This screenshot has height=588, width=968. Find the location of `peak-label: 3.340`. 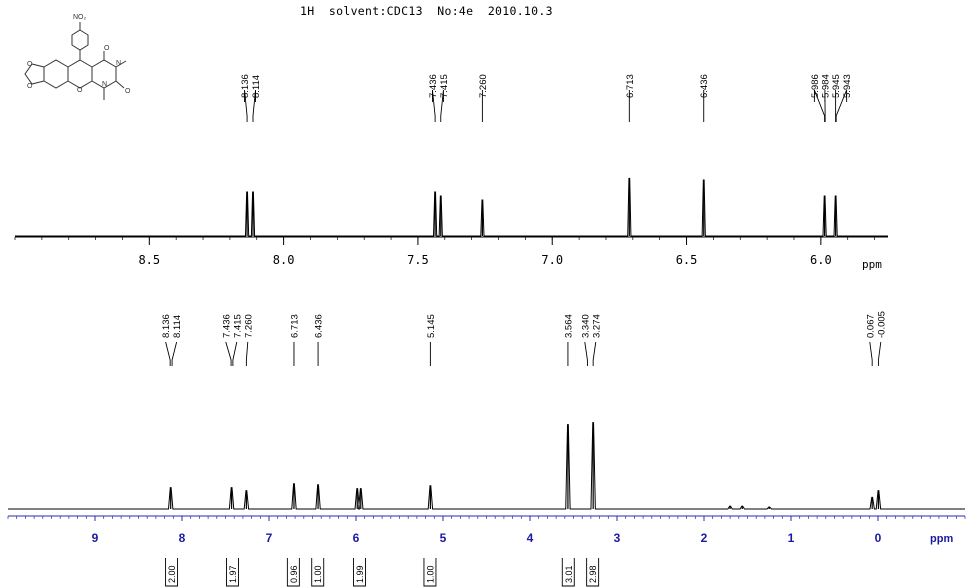

peak-label: 3.340 is located at coordinates (585, 326).